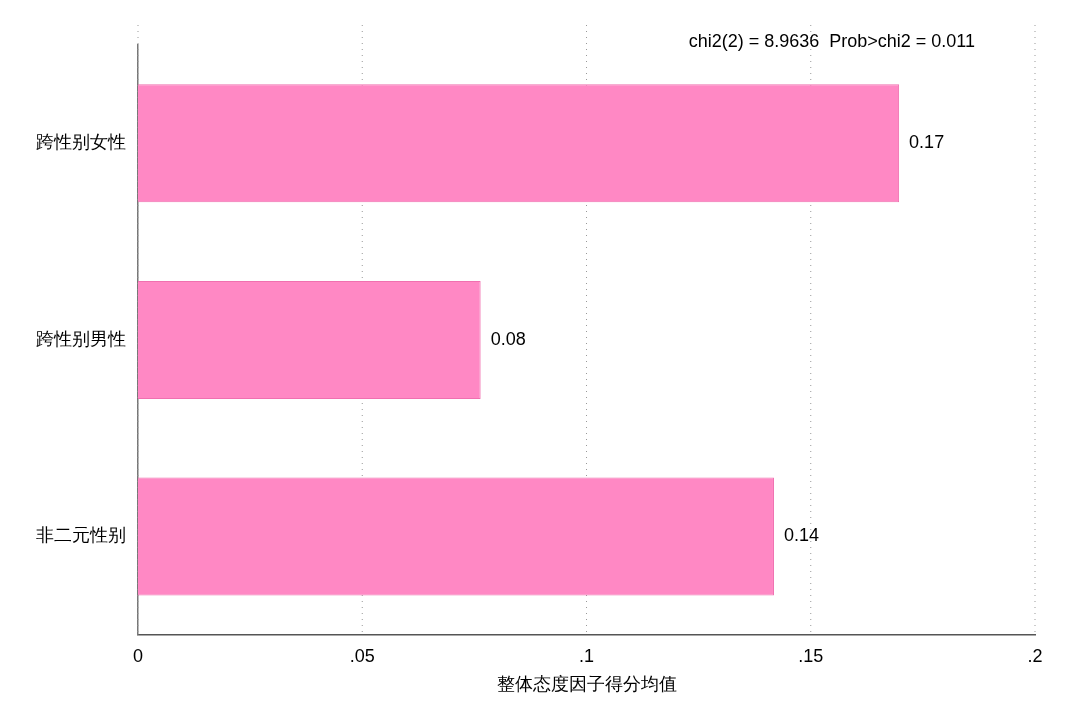 The width and height of the screenshot is (1080, 720). Describe the element at coordinates (586, 655) in the screenshot. I see `x-tick-label: .1` at that location.